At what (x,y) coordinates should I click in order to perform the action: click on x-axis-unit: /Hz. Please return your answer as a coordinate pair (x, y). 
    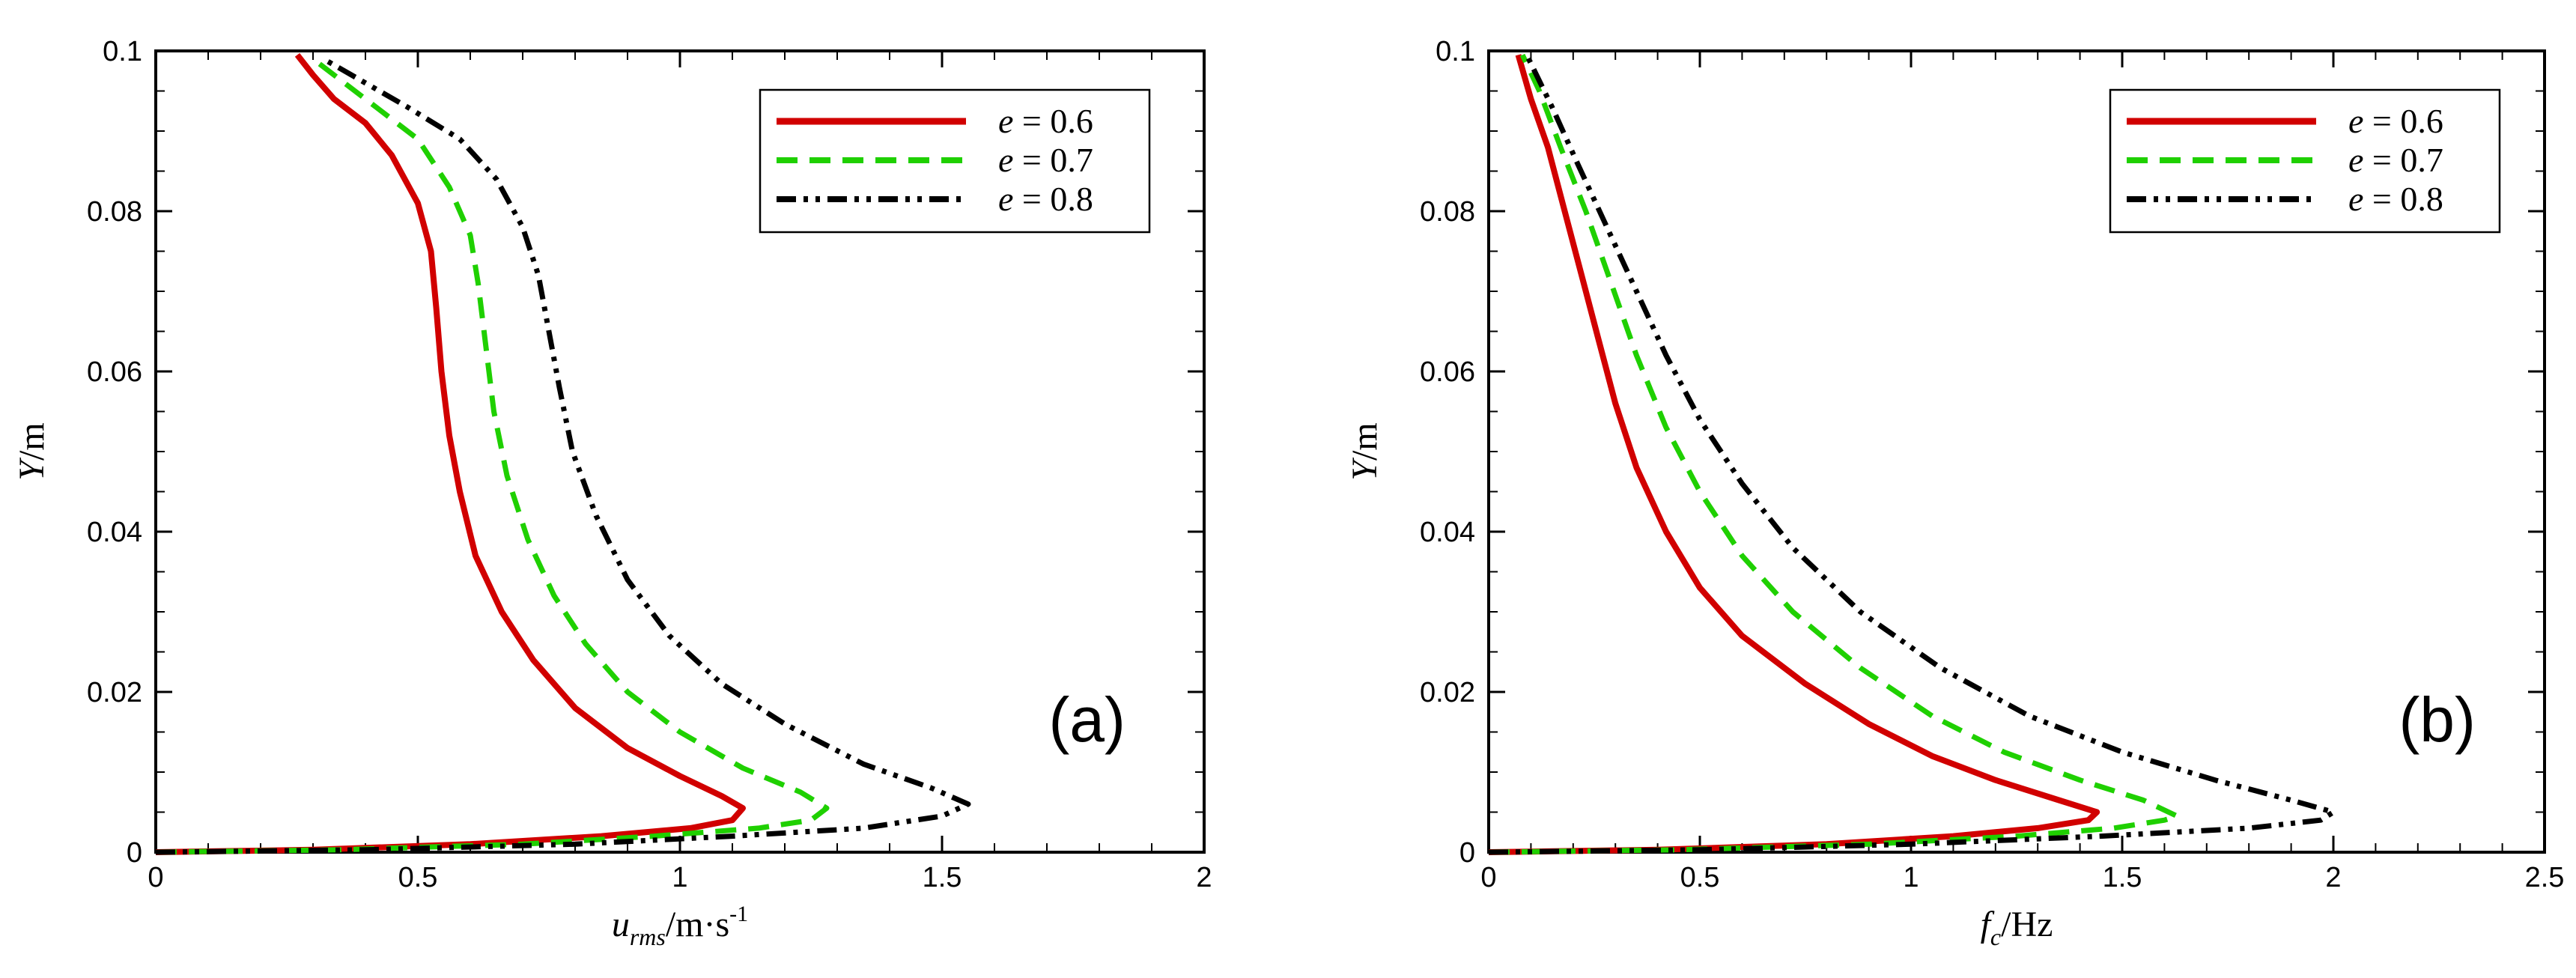
    Looking at the image, I should click on (2027, 924).